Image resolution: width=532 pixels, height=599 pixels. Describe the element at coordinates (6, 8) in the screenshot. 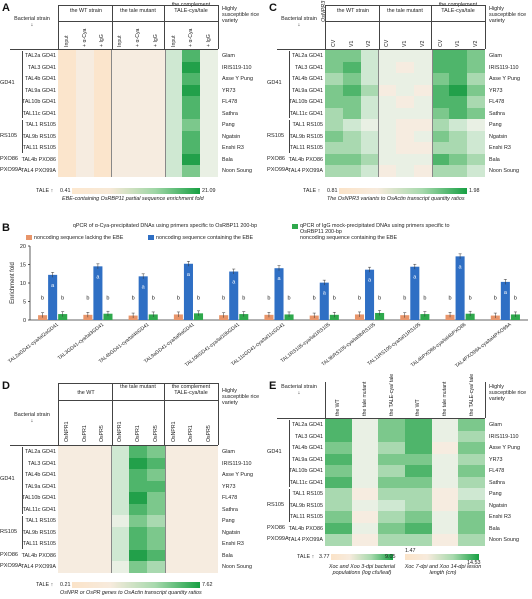

I see `panel-label: A` at that location.